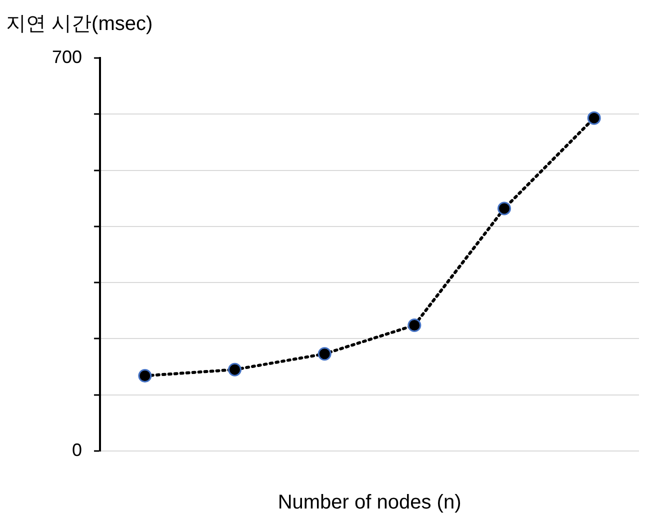 This screenshot has width=659, height=529. Describe the element at coordinates (77, 450) in the screenshot. I see `y-tick-label: 0` at that location.